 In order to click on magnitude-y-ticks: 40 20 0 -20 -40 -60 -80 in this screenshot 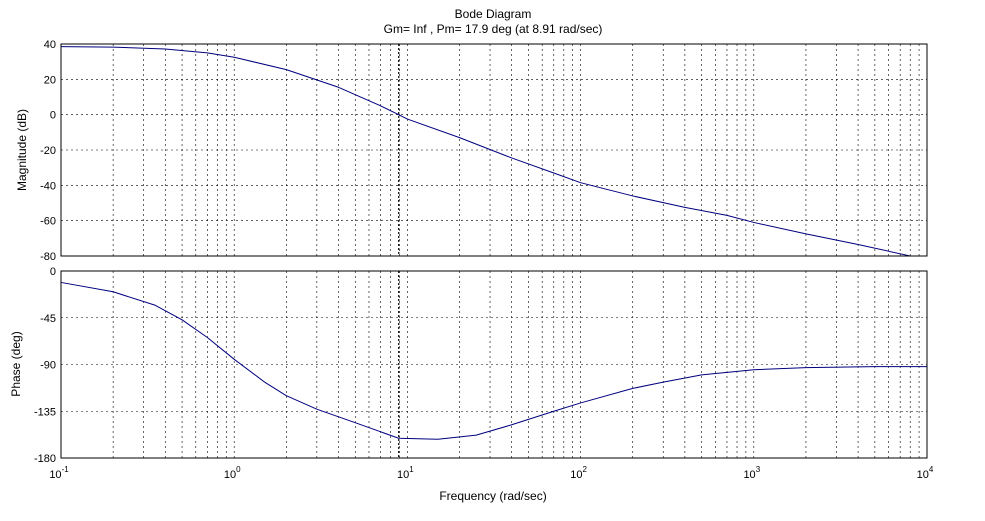, I will do `click(48, 151)`.